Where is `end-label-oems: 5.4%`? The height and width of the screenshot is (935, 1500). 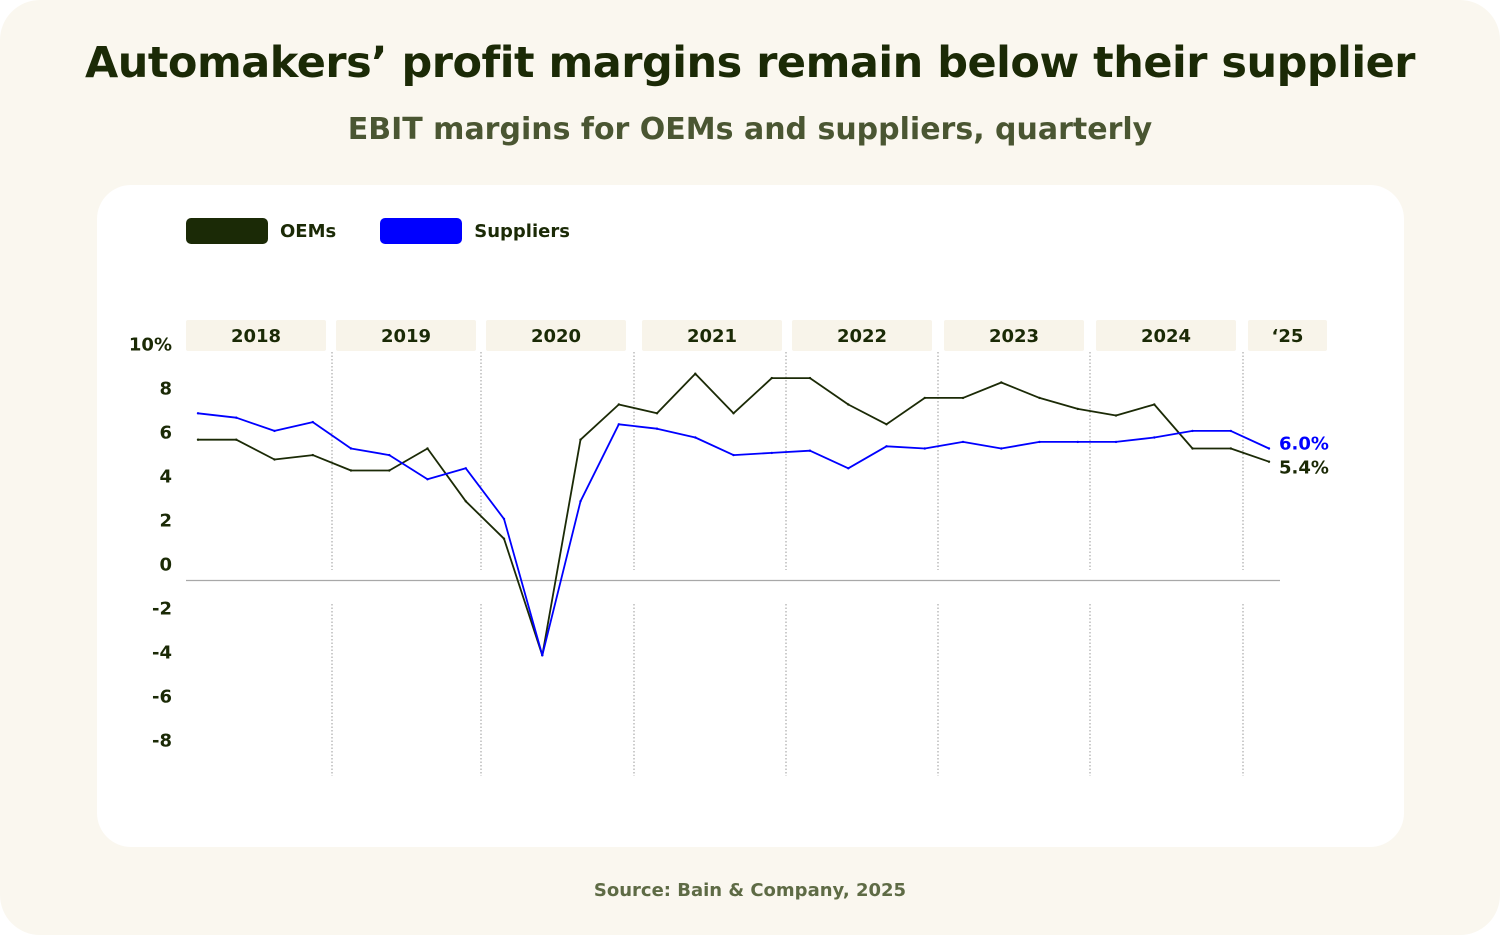 end-label-oems: 5.4% is located at coordinates (1304, 468).